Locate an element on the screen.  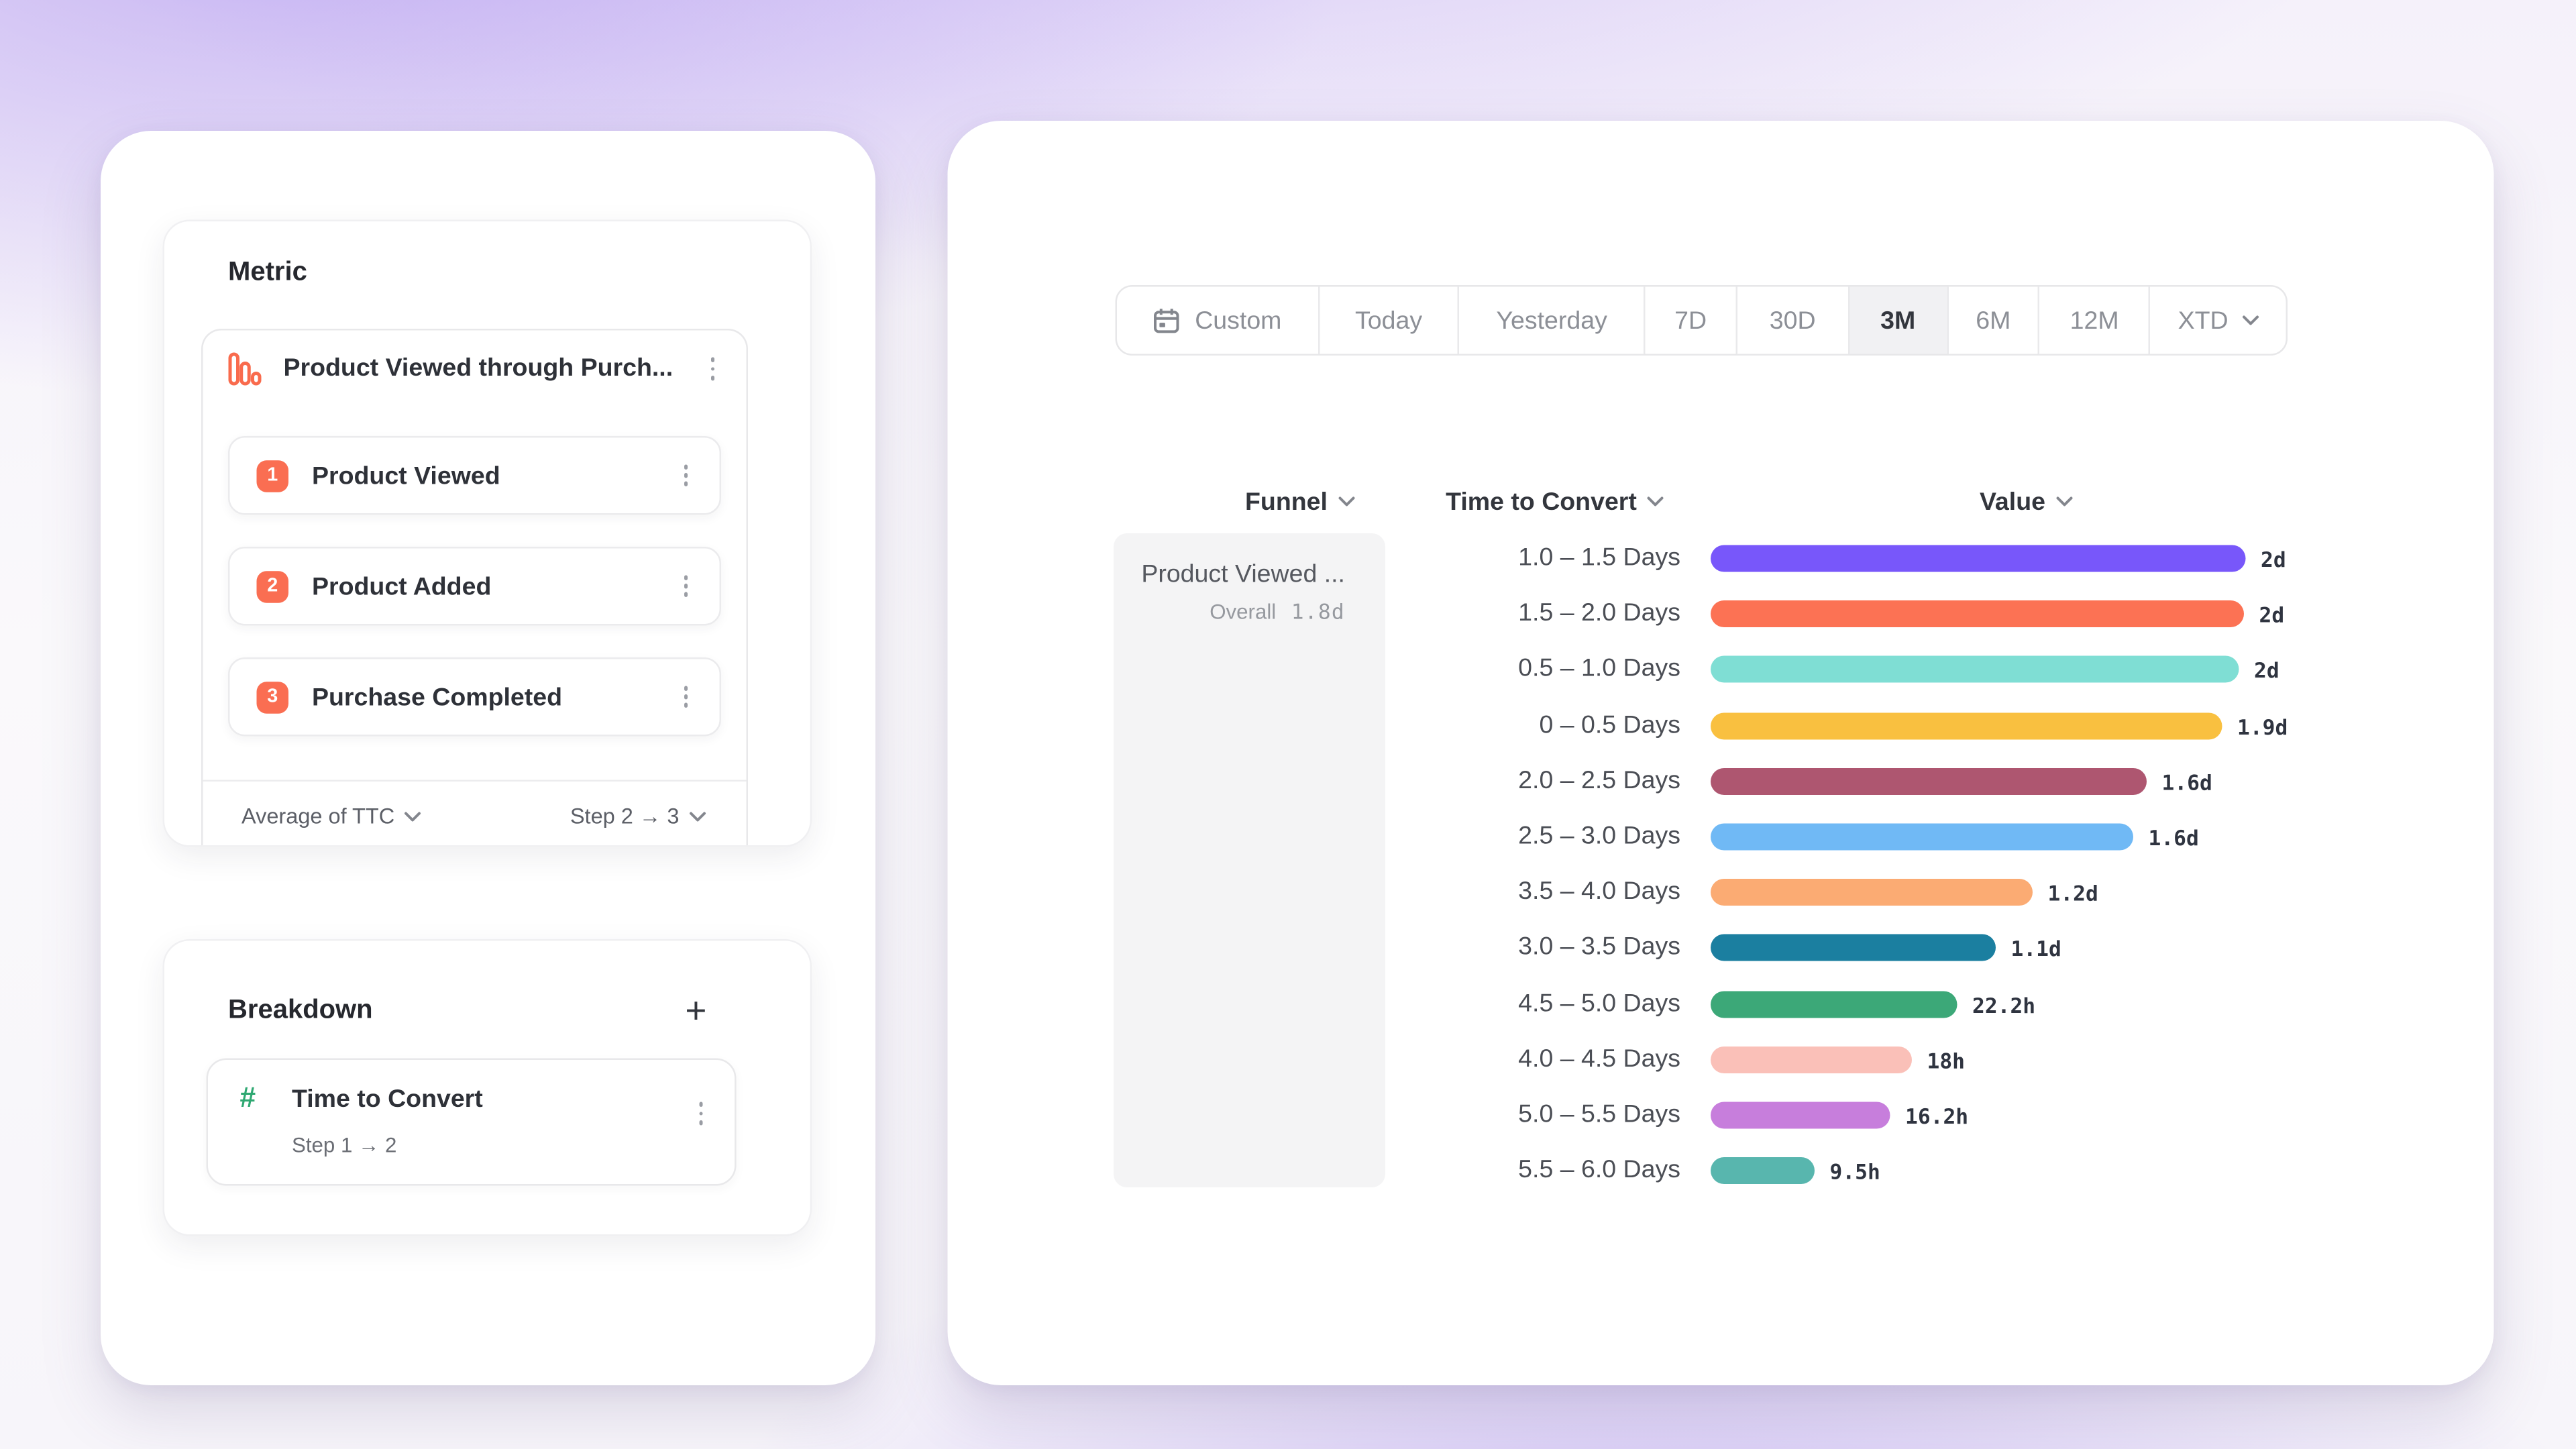
bucket-label: 5.0 – 5.5 Days is located at coordinates (1599, 1114).